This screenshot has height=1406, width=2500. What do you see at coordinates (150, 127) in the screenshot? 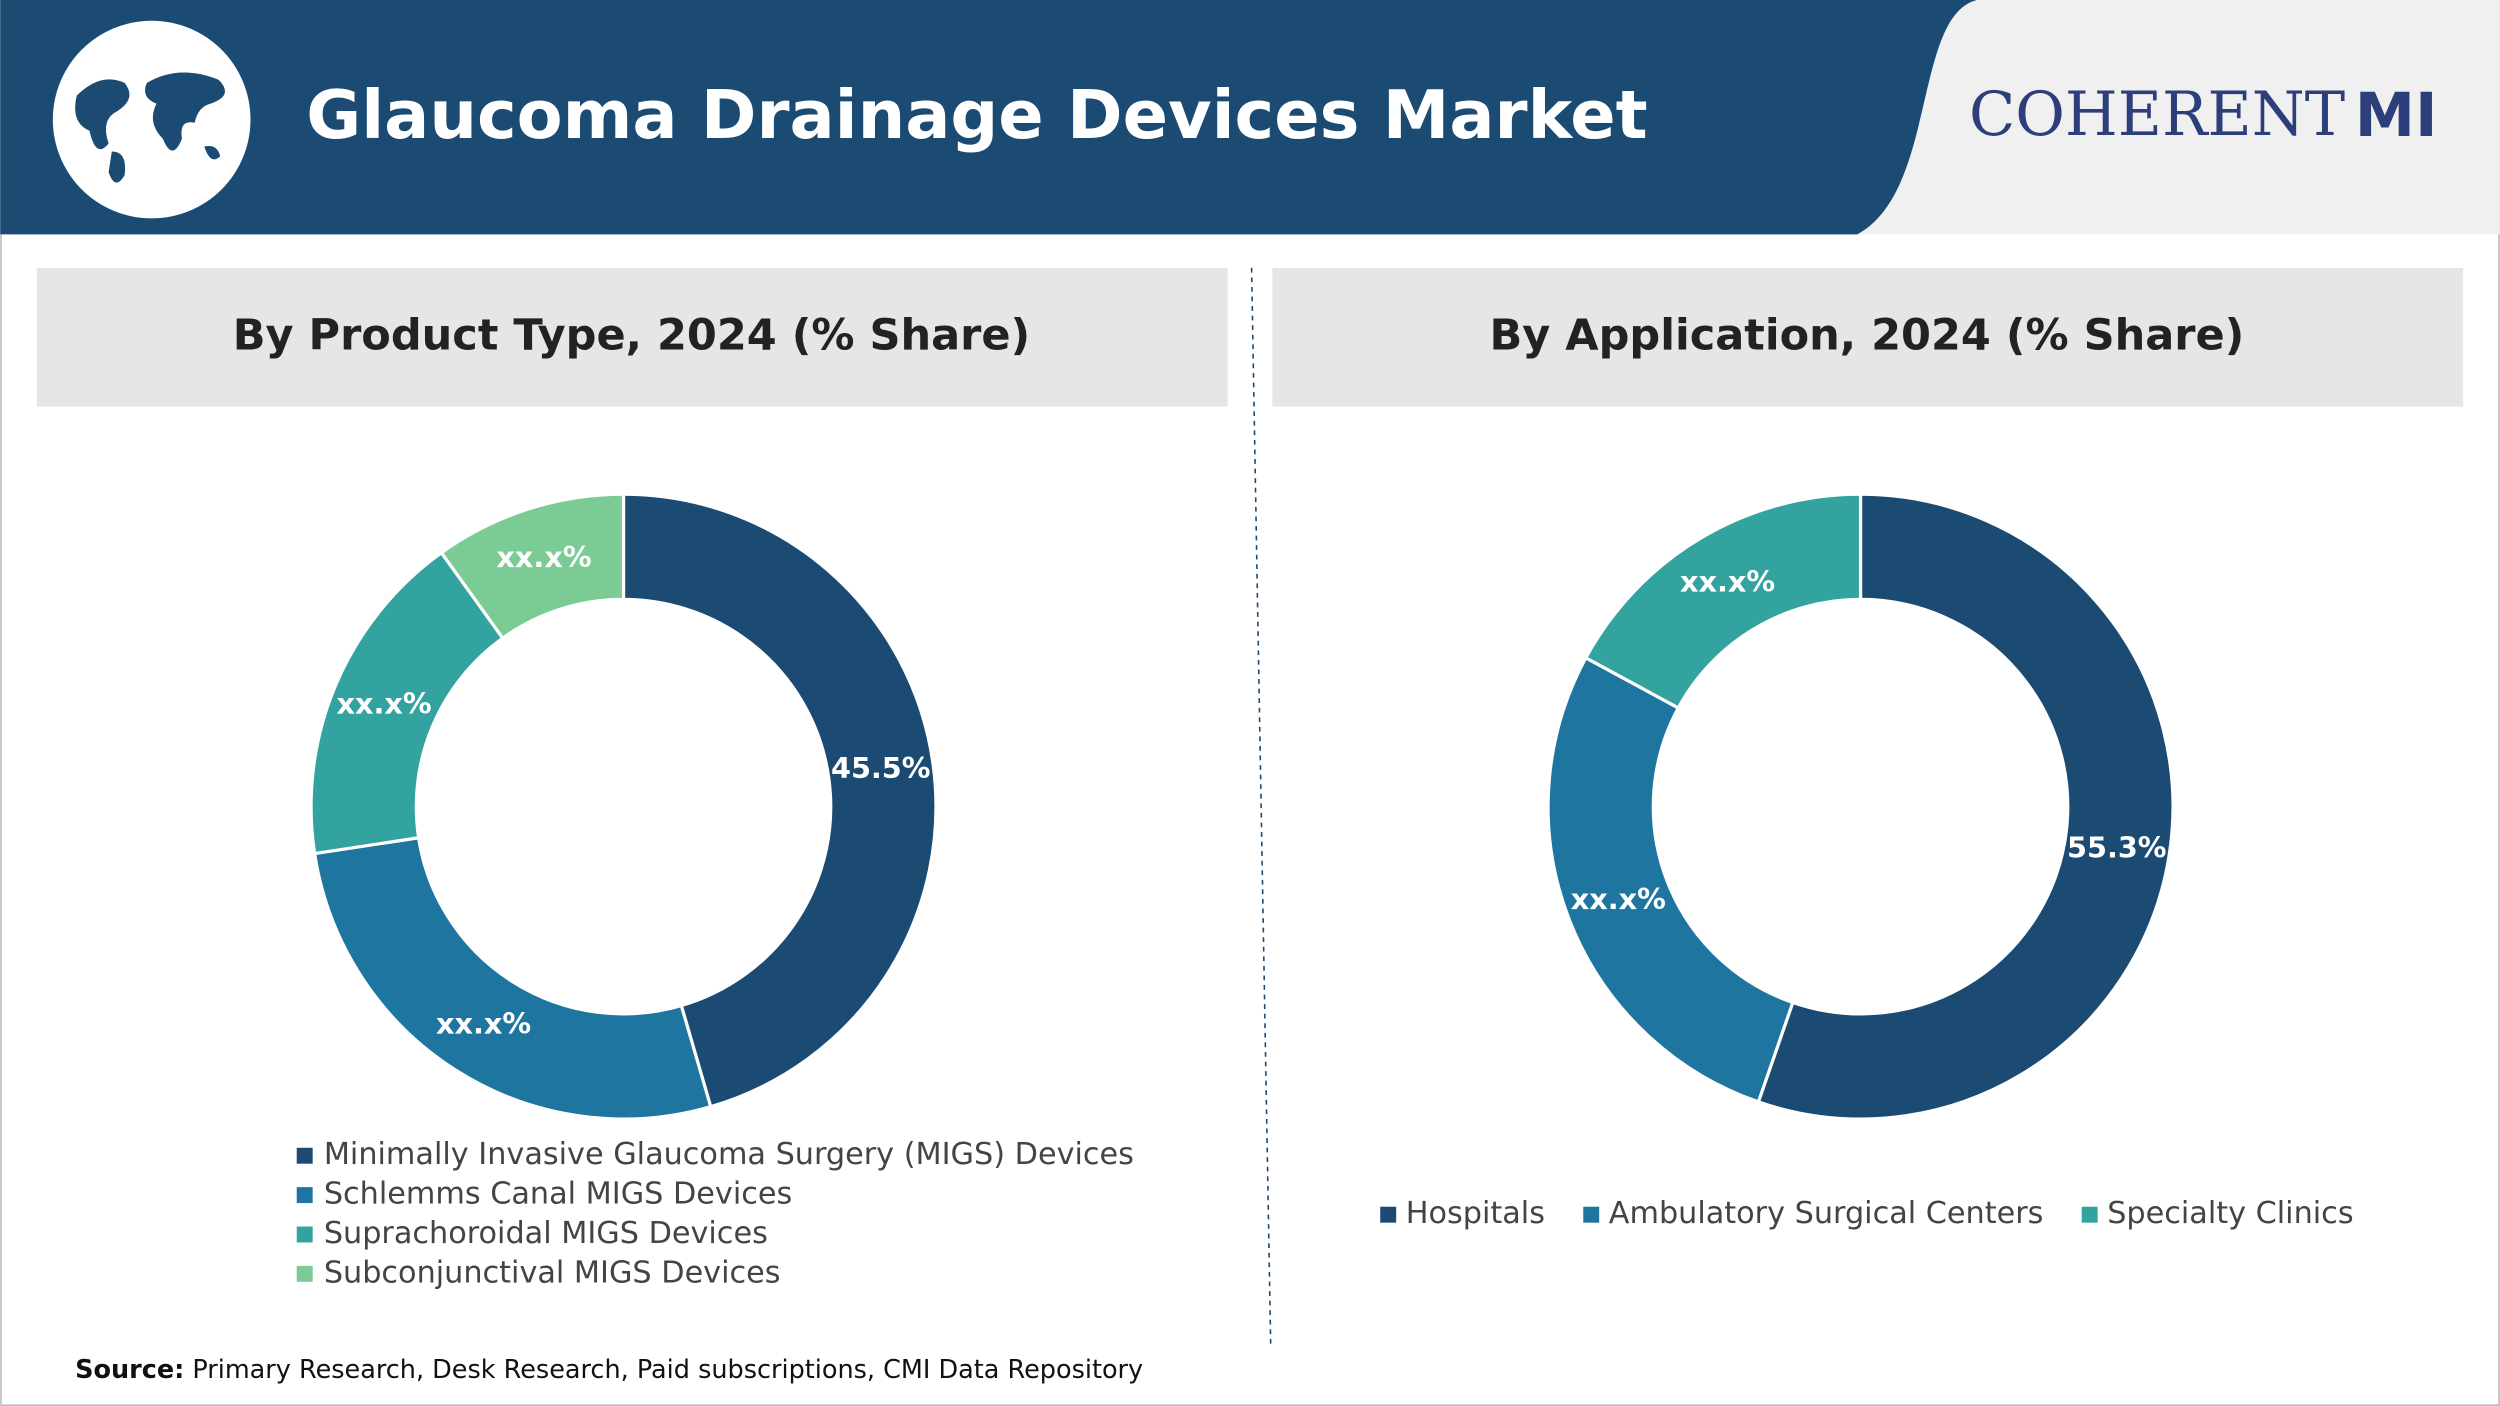
I see `globe-map` at bounding box center [150, 127].